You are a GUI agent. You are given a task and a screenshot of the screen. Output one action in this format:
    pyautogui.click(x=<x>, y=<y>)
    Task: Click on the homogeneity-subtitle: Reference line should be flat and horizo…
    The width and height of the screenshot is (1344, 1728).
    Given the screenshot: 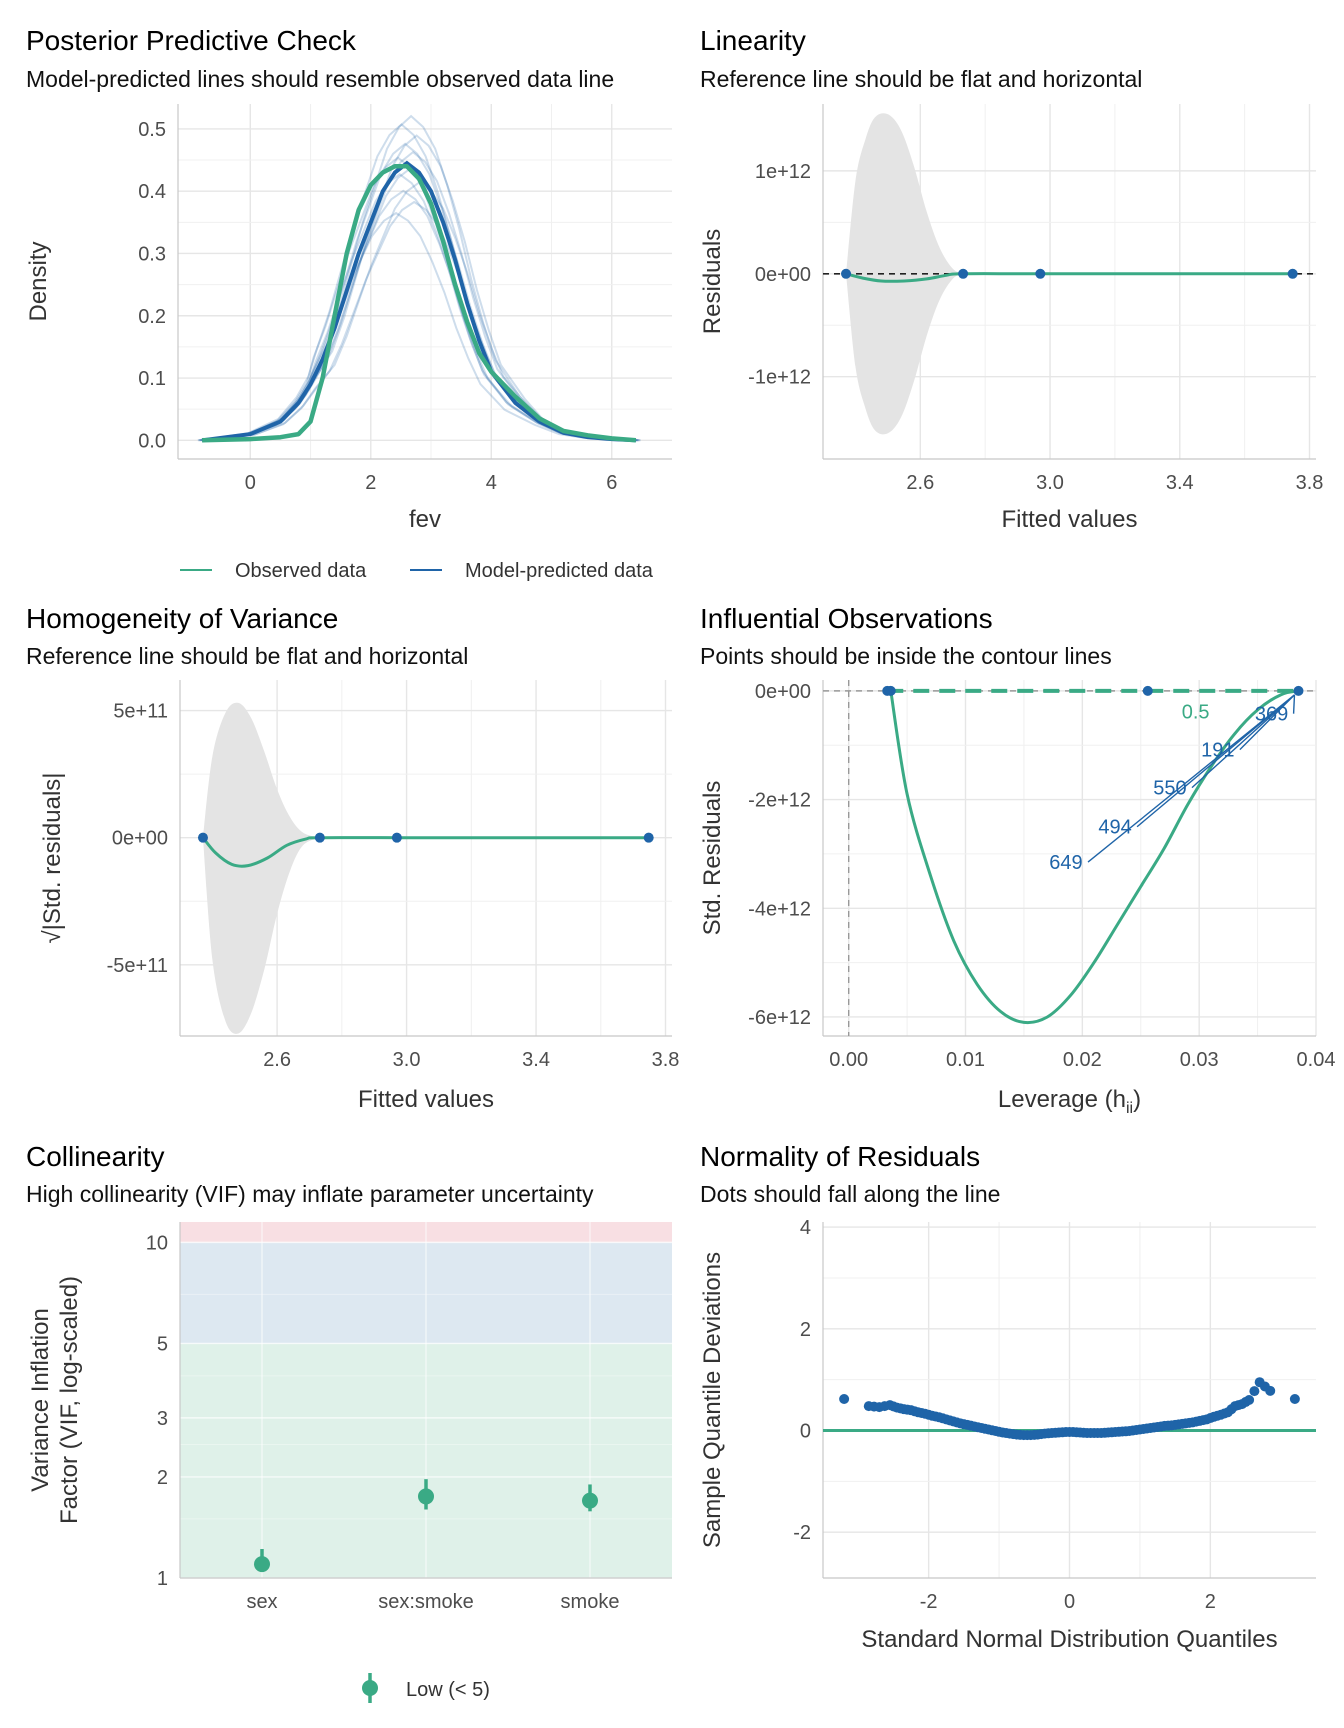 What is the action you would take?
    pyautogui.click(x=247, y=656)
    